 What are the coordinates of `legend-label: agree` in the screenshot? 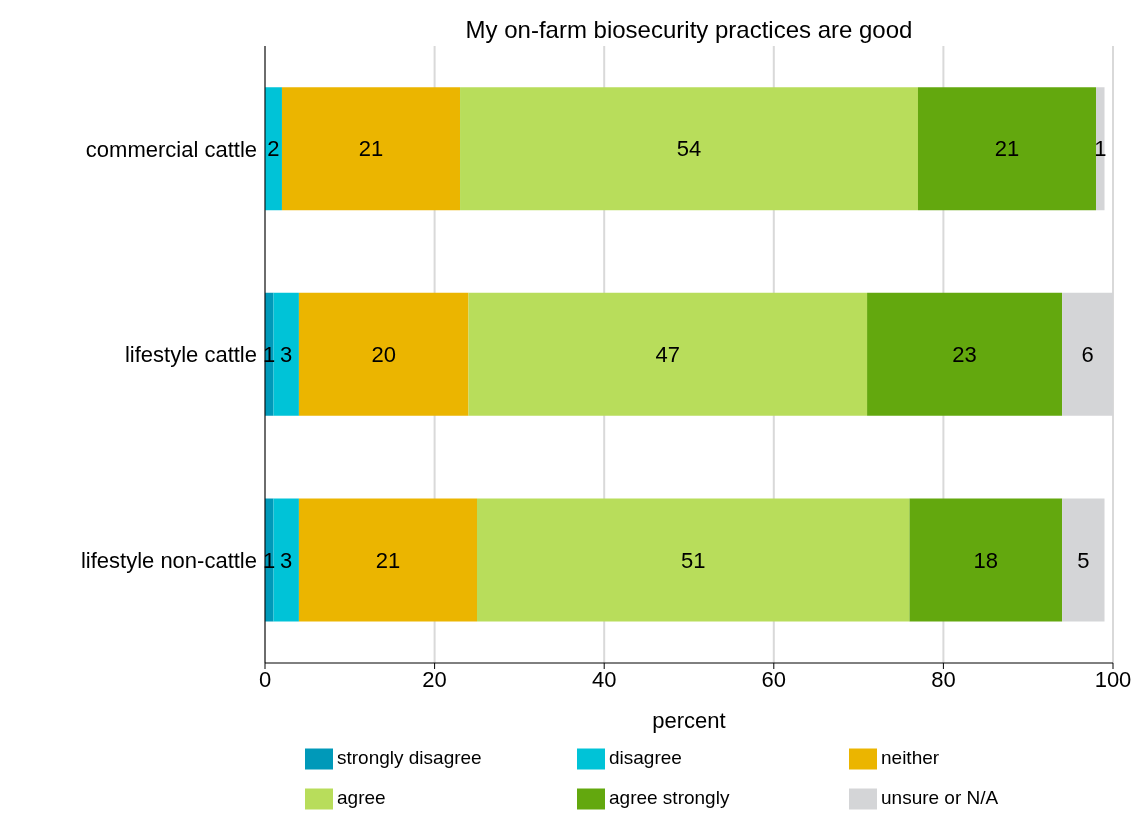 It's located at (362, 798).